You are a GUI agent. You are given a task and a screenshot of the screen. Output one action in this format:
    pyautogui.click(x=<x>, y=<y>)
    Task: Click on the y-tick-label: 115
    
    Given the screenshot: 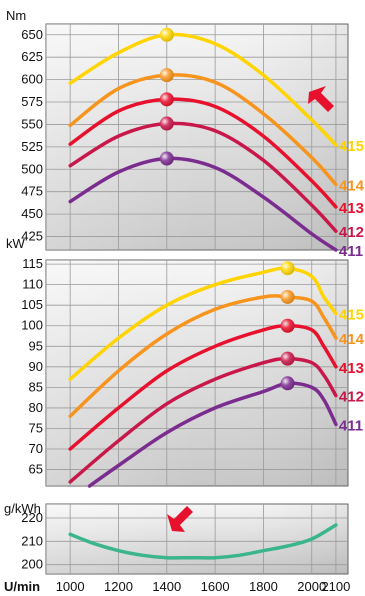 What is the action you would take?
    pyautogui.click(x=32, y=263)
    